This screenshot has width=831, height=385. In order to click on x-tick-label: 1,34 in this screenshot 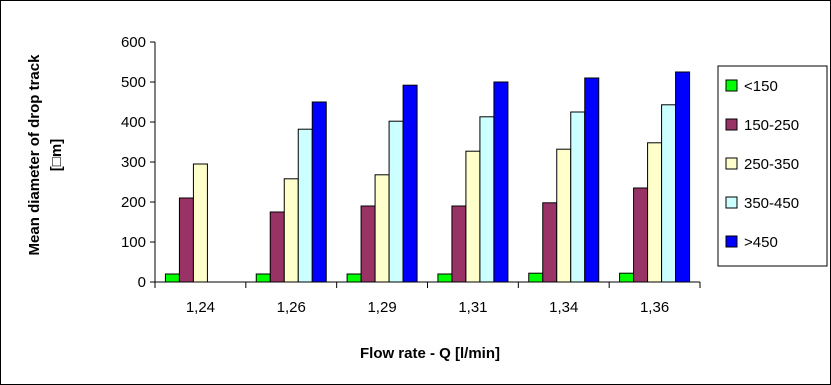, I will do `click(563, 307)`.